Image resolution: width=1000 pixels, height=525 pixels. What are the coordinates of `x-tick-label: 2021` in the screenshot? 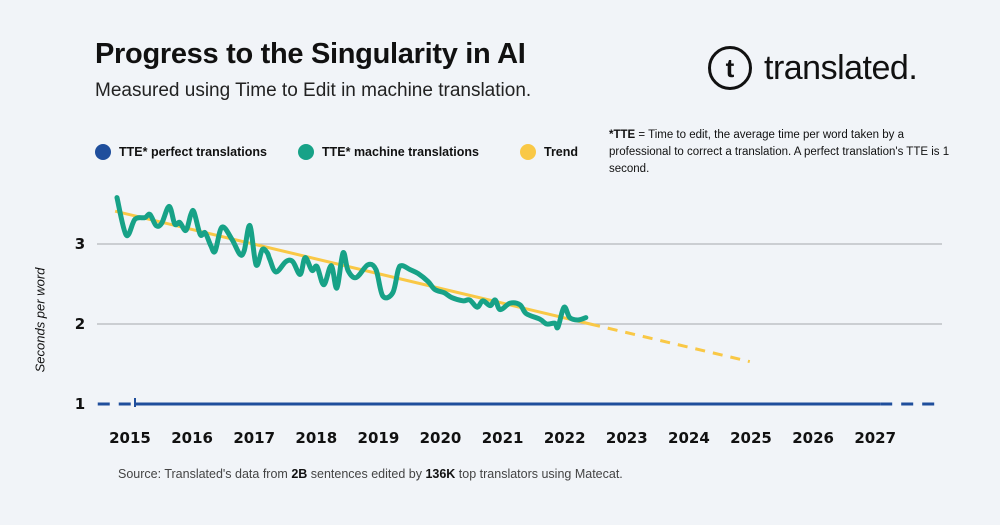 It's located at (503, 438).